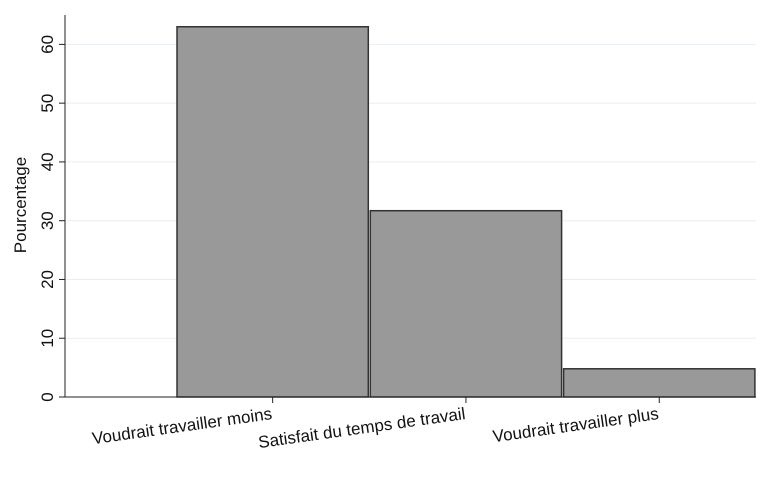 The image size is (764, 483). Describe the element at coordinates (47, 44) in the screenshot. I see `y-tick-label: 60` at that location.